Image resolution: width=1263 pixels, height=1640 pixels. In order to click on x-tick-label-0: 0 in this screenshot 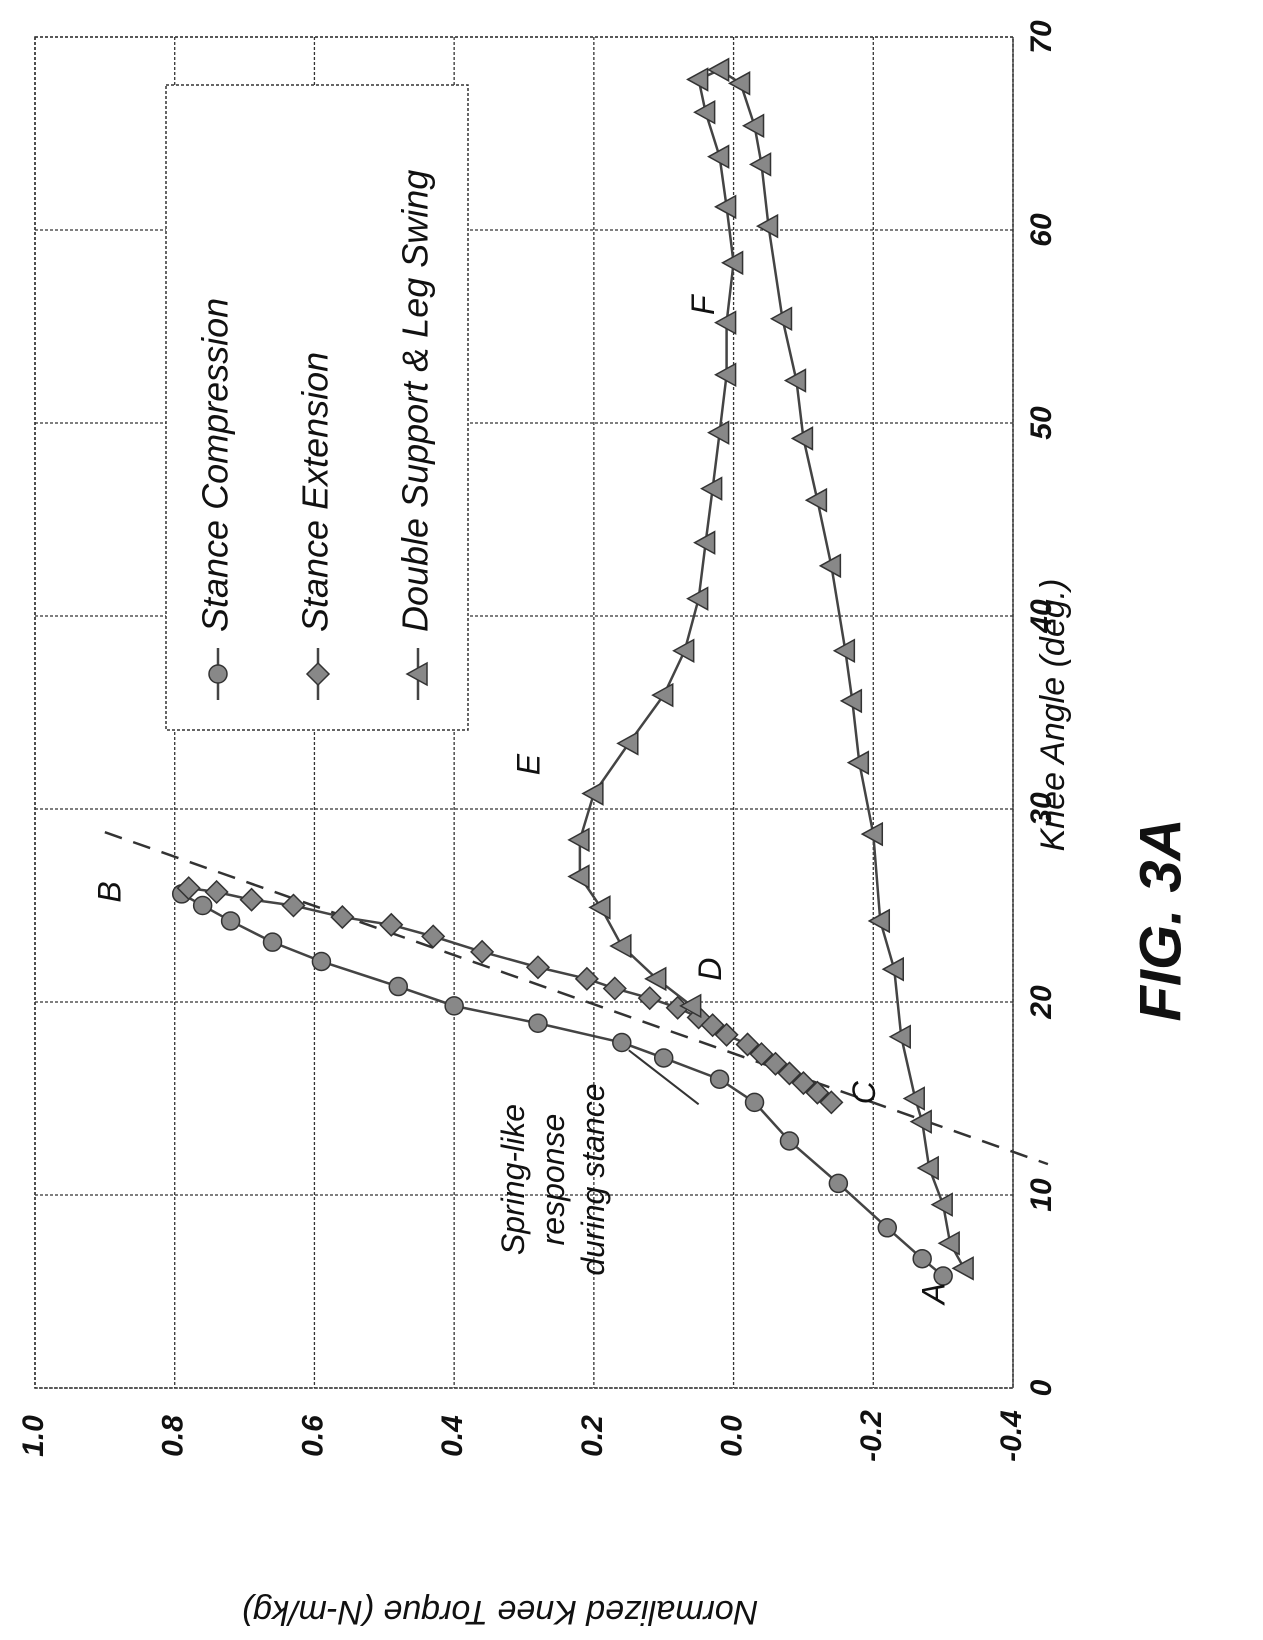, I will do `click(1041, 1387)`.